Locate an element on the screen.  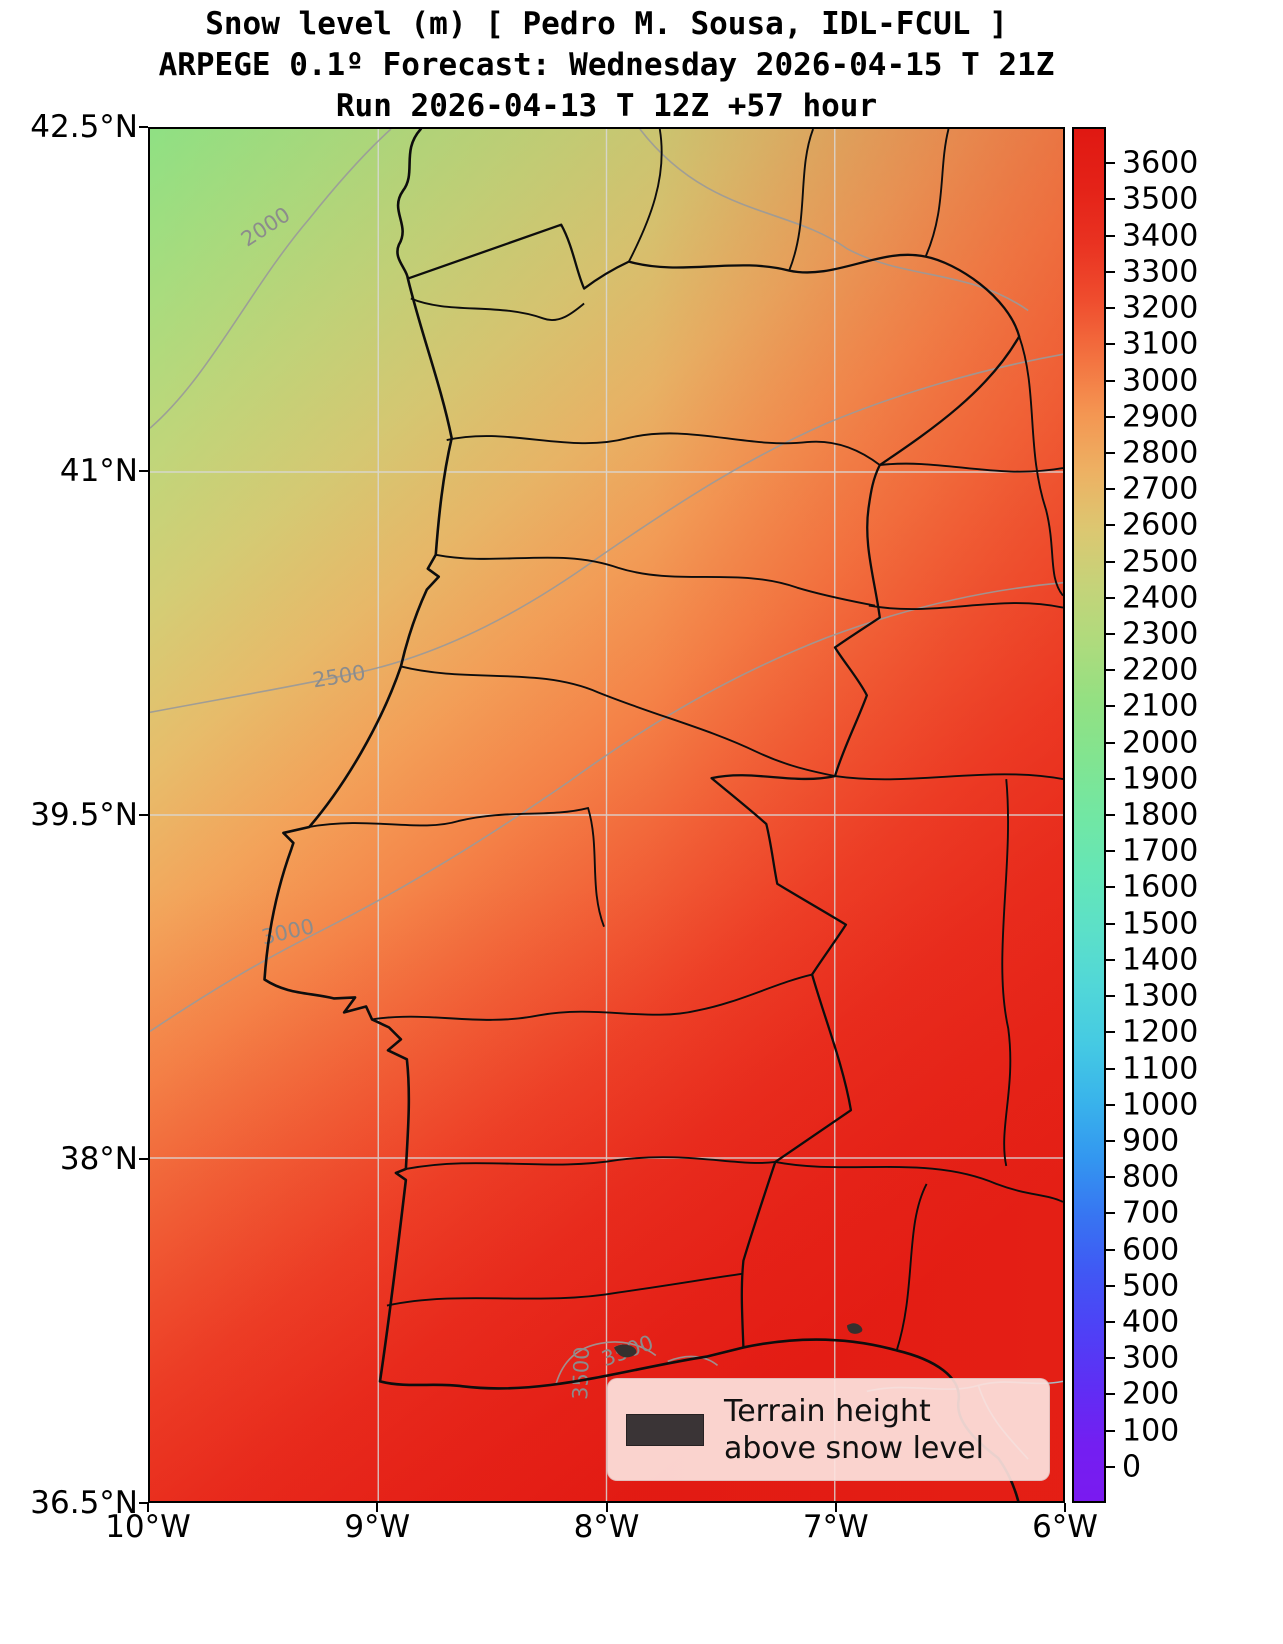
x-axis-tick-label: 10°W is located at coordinates (148, 1527).